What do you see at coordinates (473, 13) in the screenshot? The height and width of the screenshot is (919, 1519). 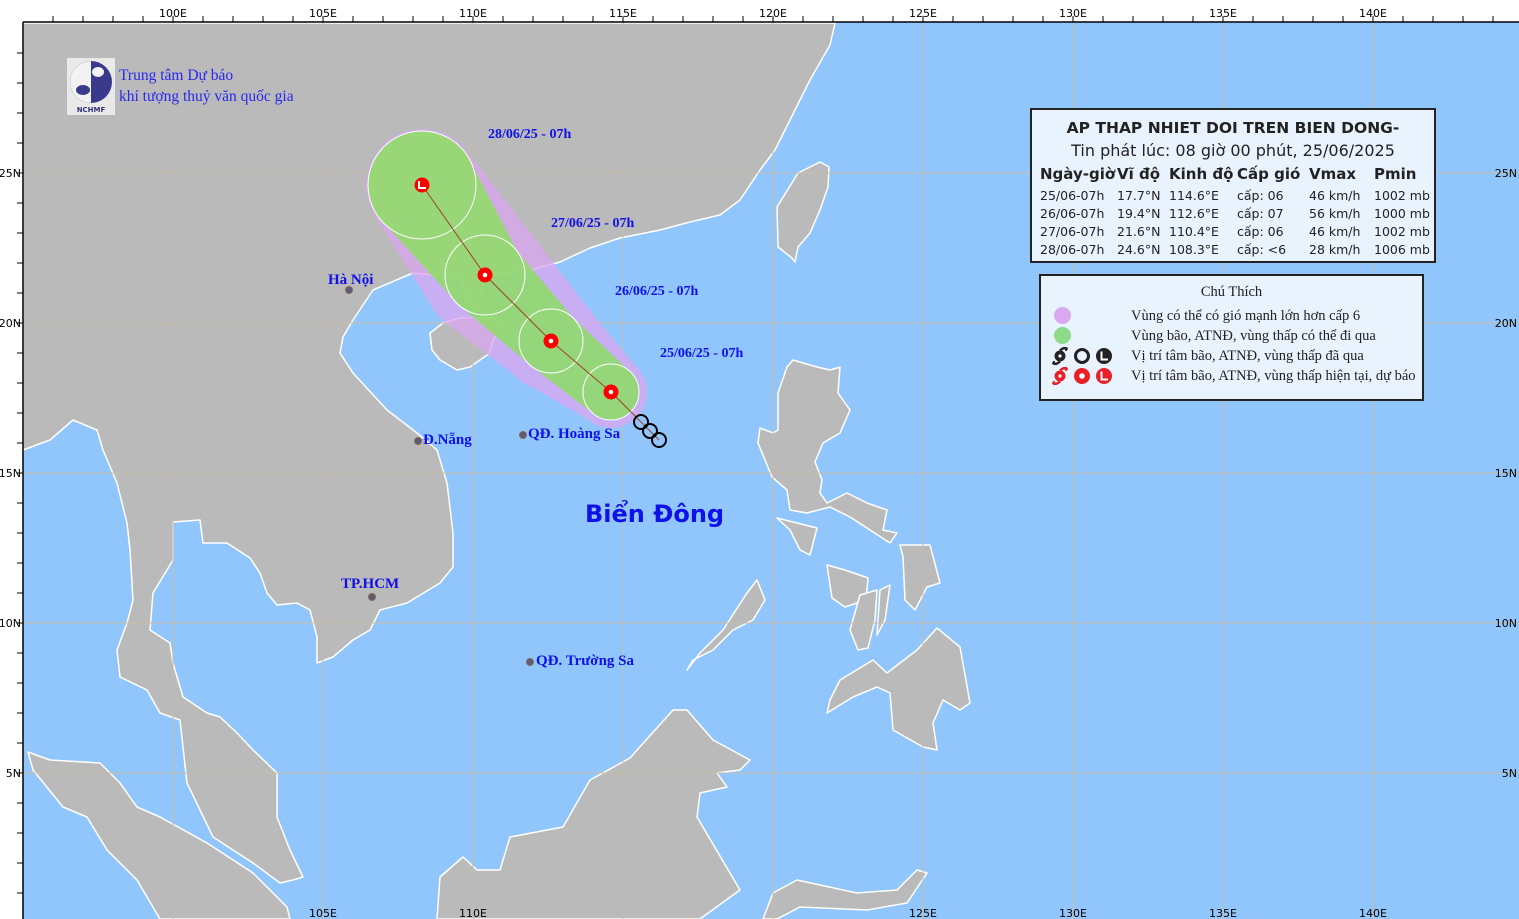 I see `top-lon-label: 110E` at bounding box center [473, 13].